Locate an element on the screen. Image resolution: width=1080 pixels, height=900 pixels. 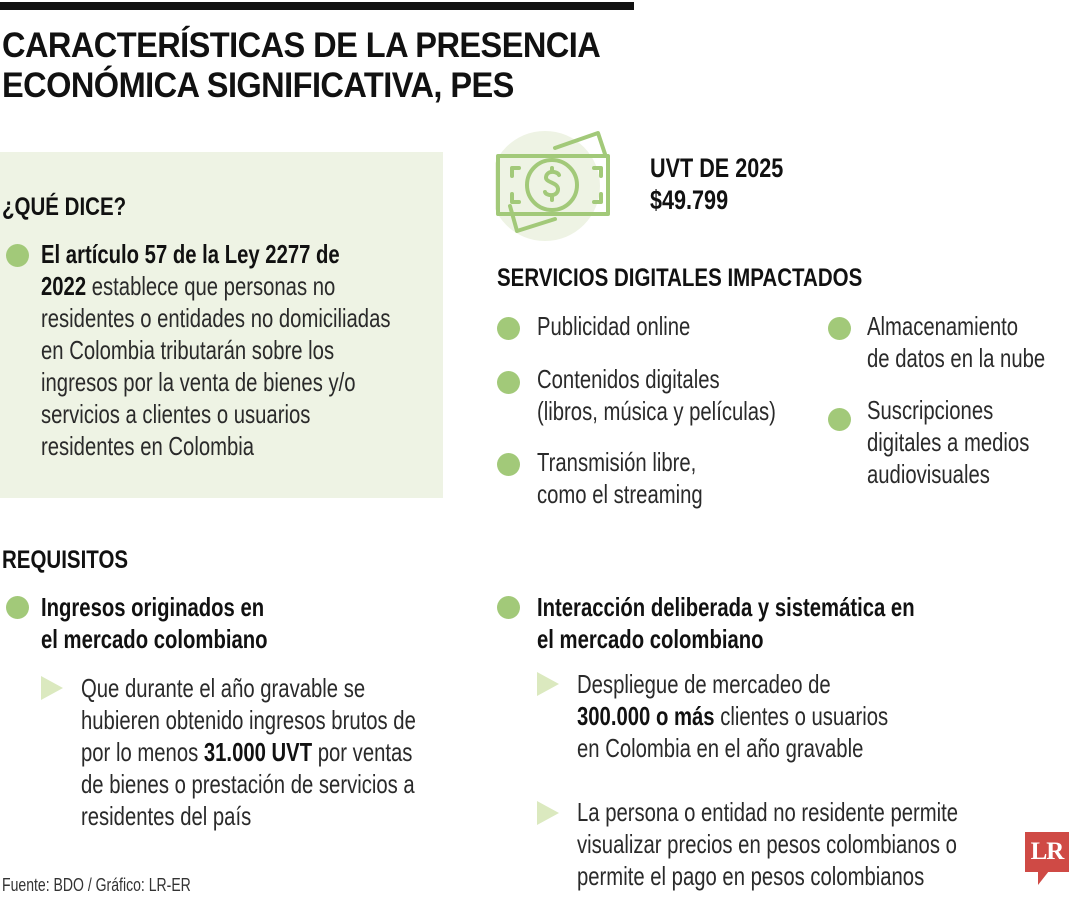
servicio-item: Transmisión libre, como el streaming is located at coordinates (620, 478).